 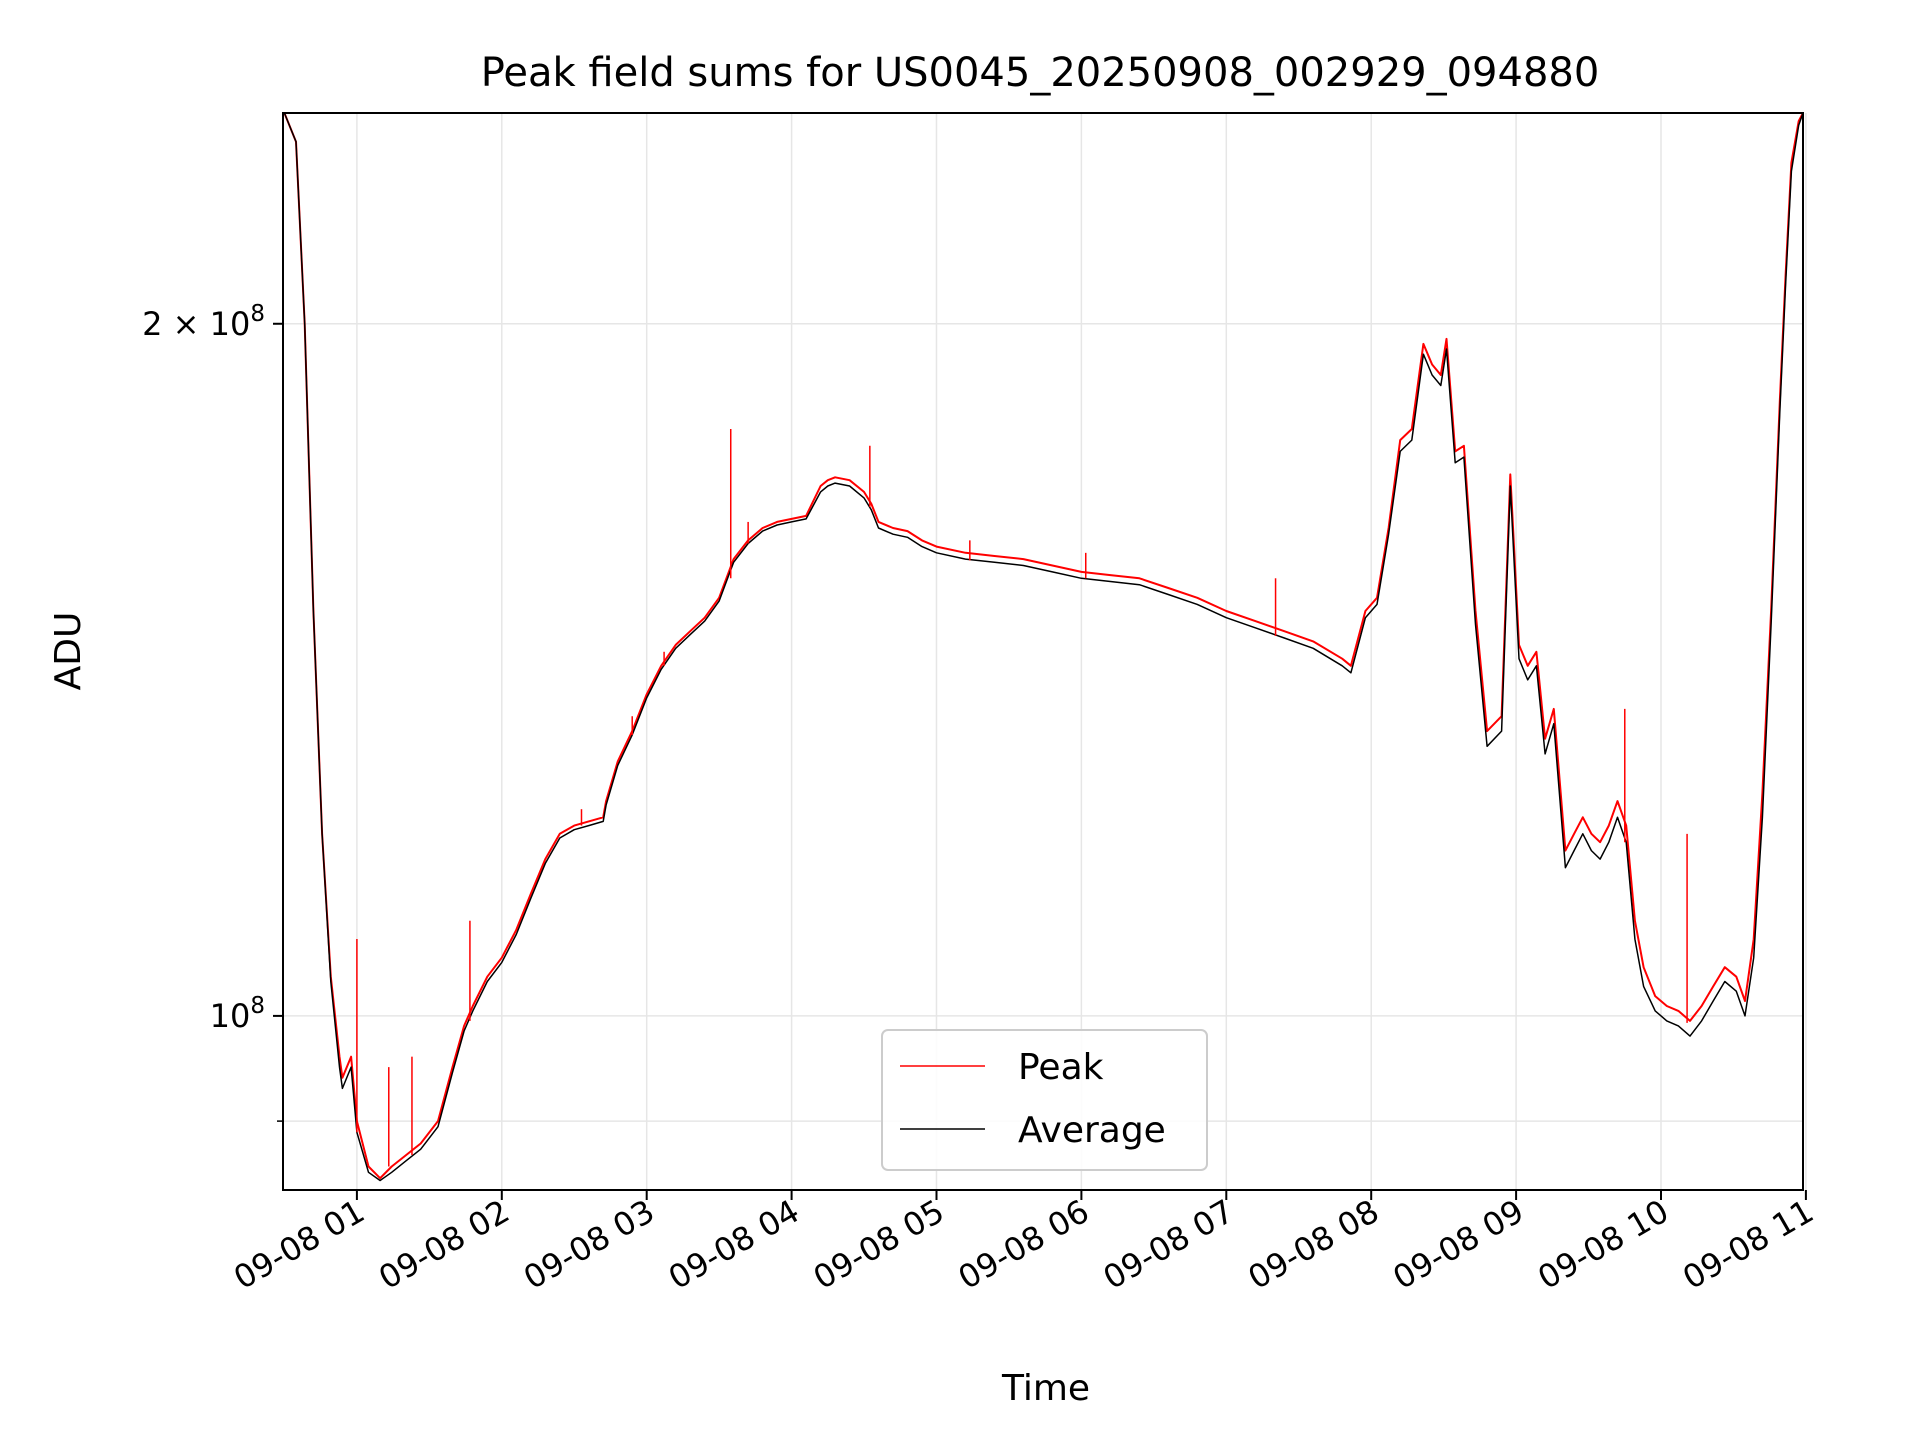 What do you see at coordinates (203, 322) in the screenshot?
I see `y-tick-label: 2 × 108` at bounding box center [203, 322].